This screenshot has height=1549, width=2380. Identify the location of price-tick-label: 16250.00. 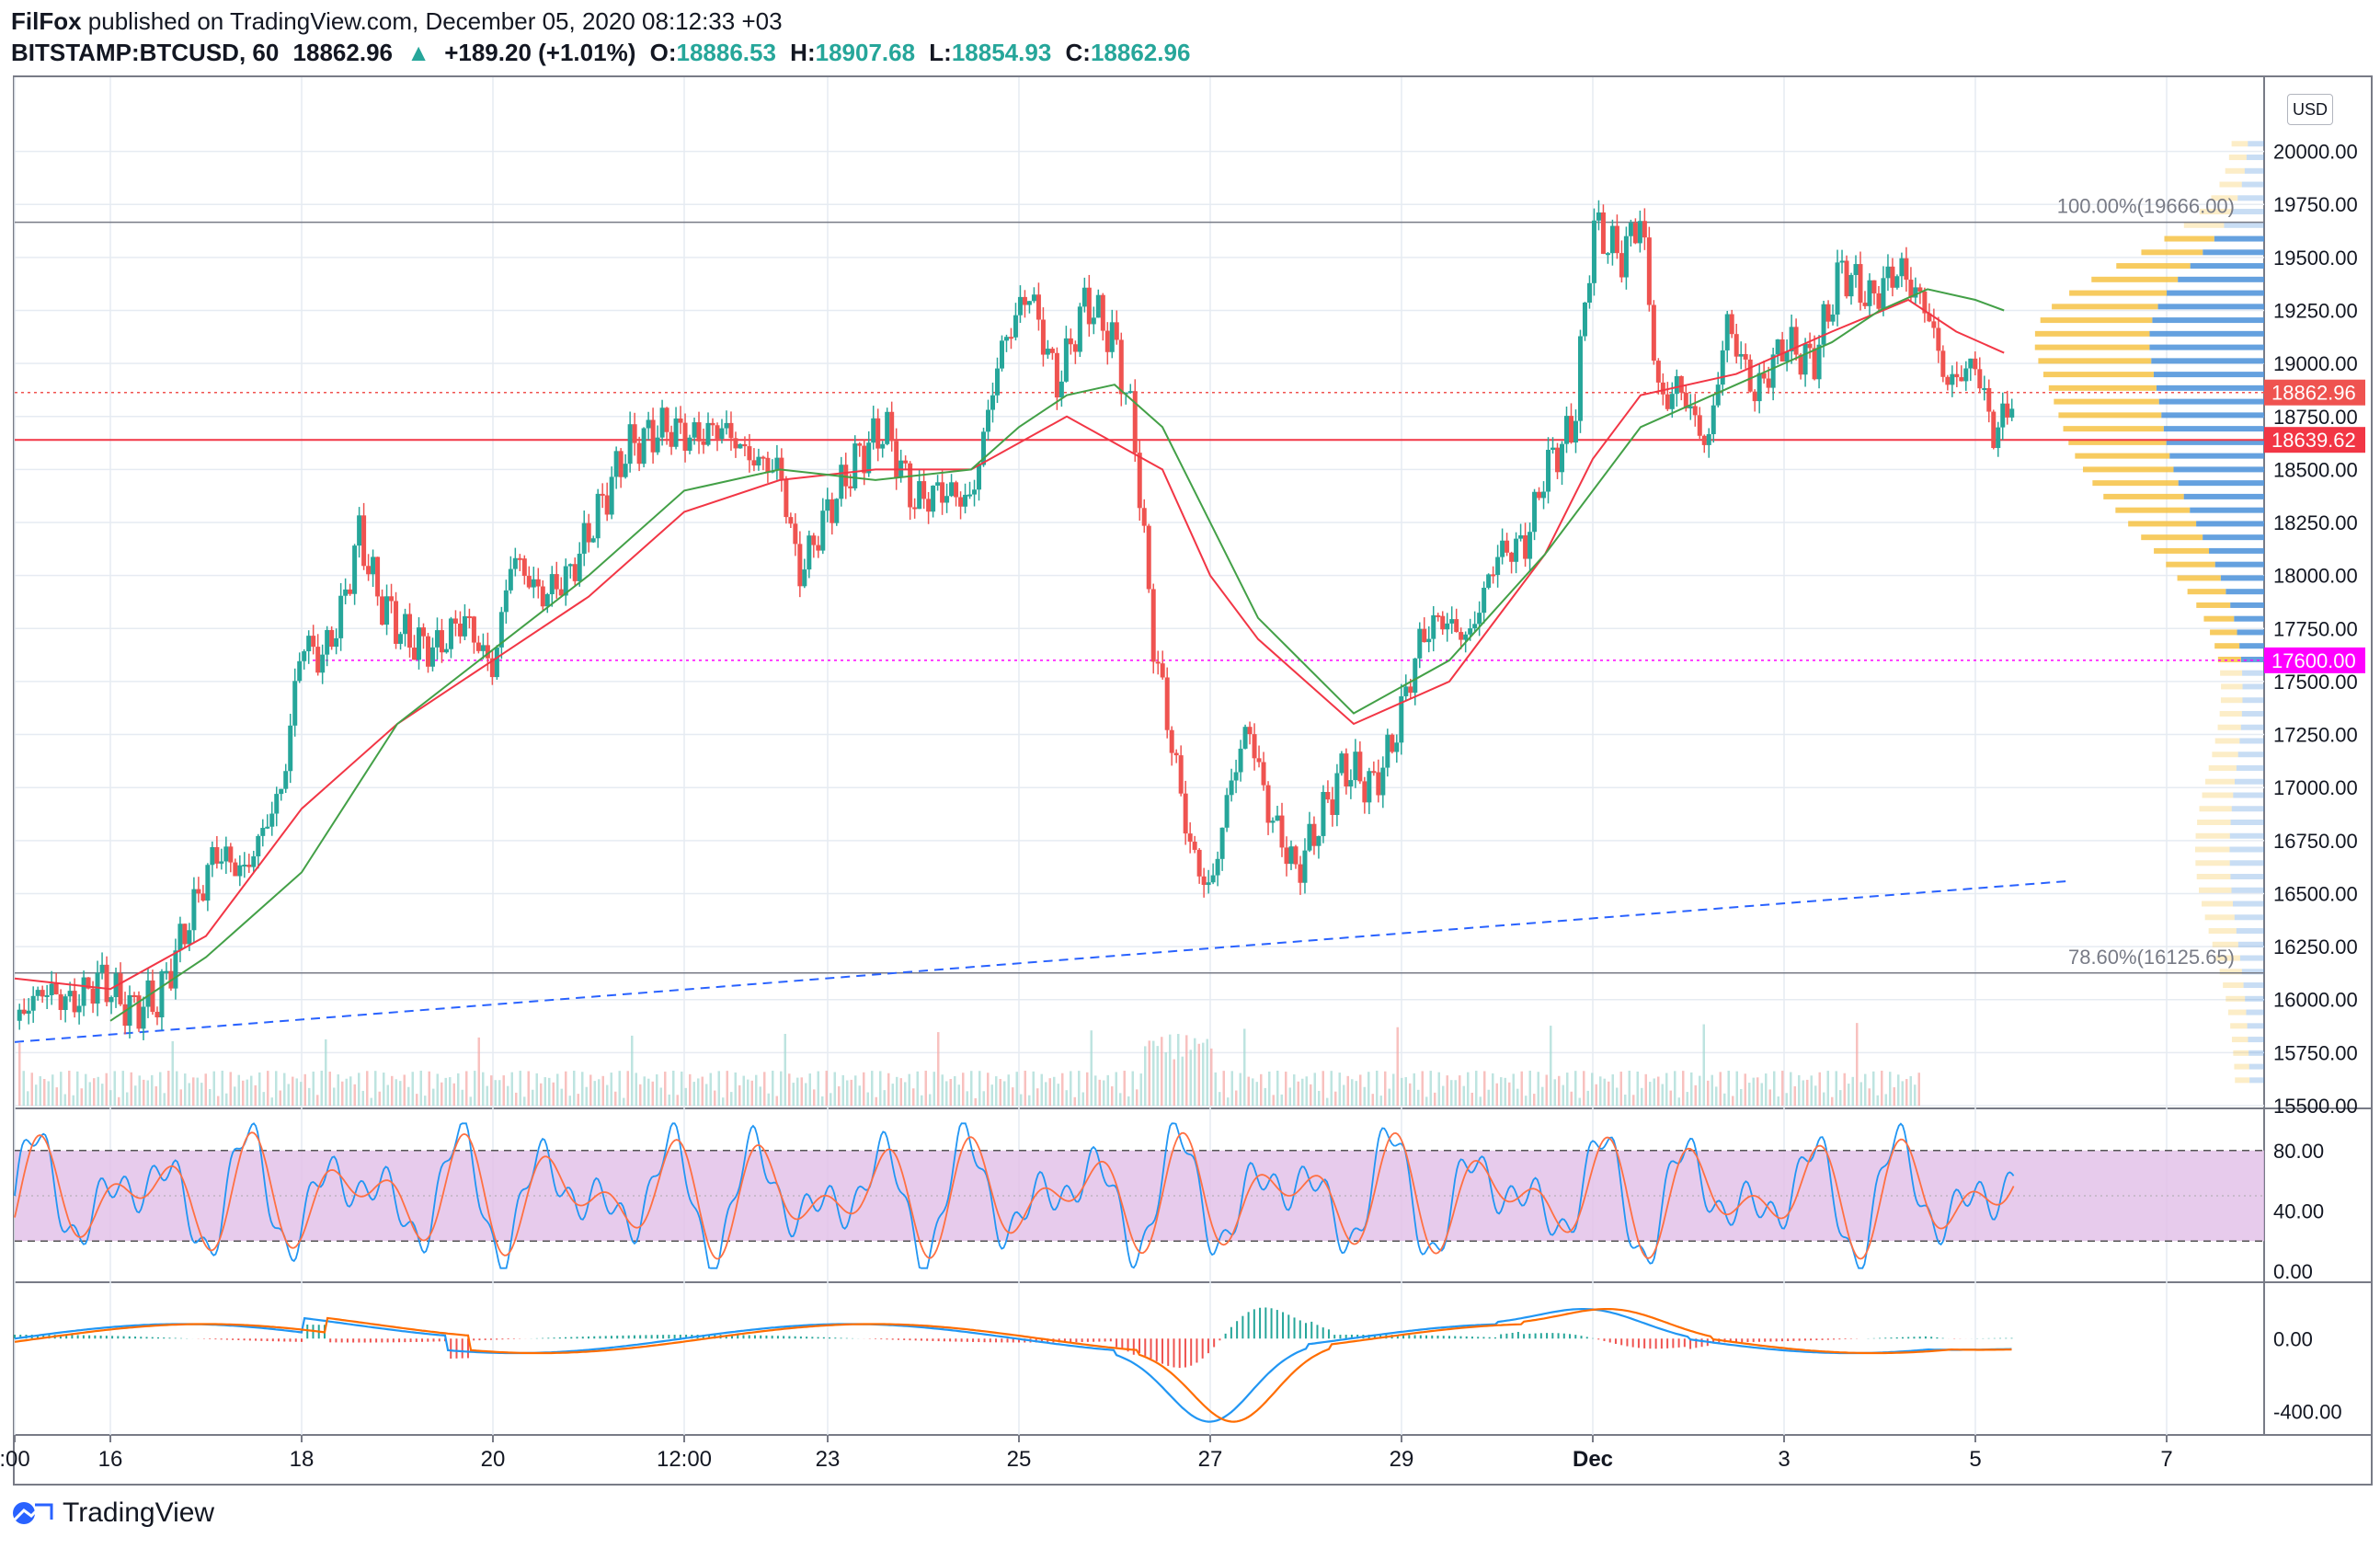
(2315, 947).